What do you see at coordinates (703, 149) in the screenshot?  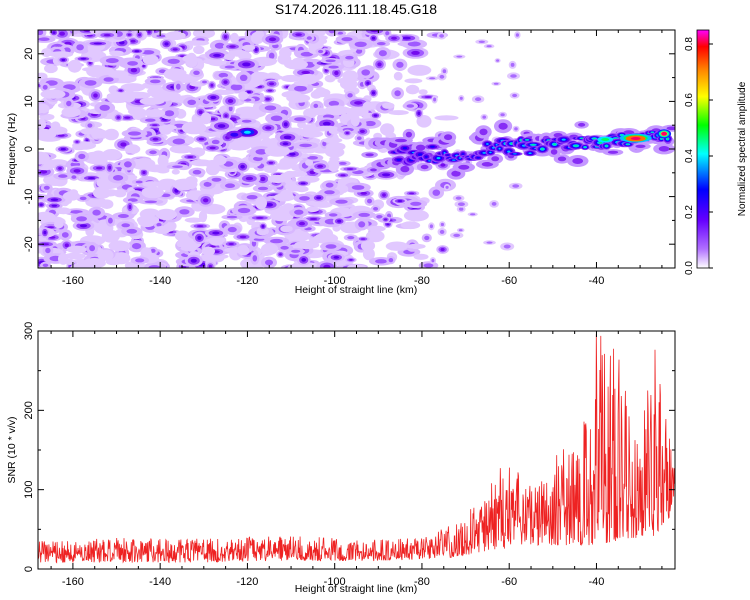 I see `colorbar` at bounding box center [703, 149].